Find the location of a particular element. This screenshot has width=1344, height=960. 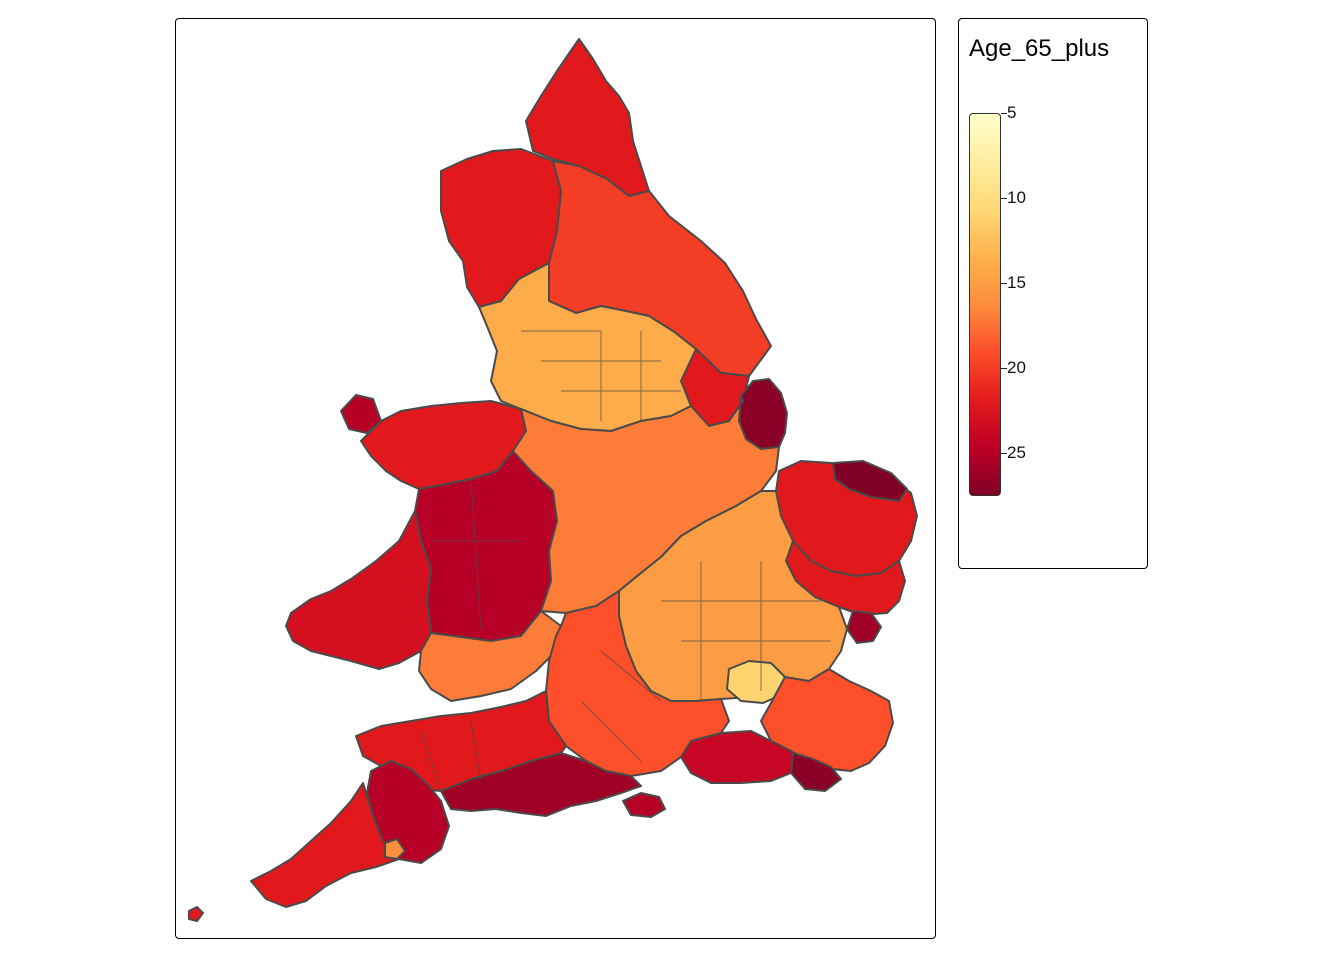

legend-tick-label: 10 is located at coordinates (1016, 198).